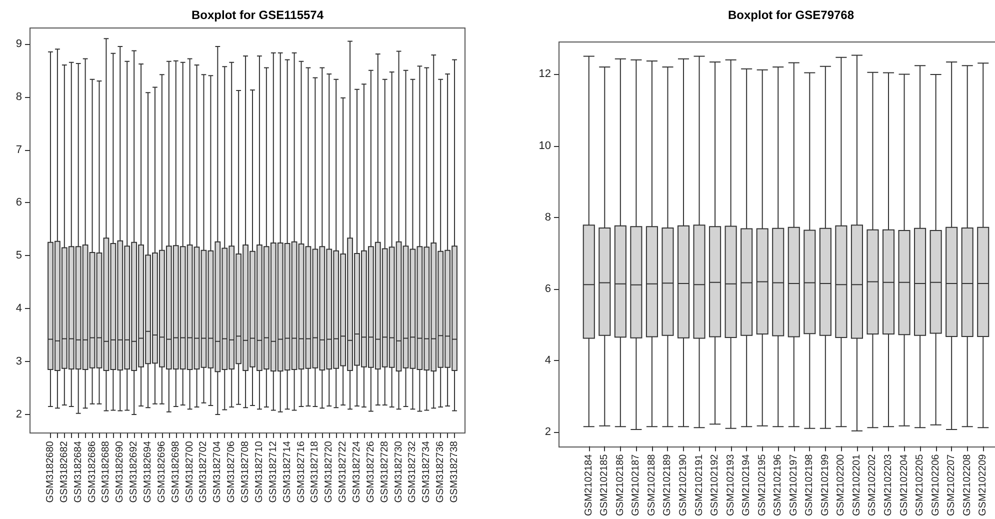 The height and width of the screenshot is (519, 995). I want to click on x-tick-label: GSM3182728, so click(384, 471).